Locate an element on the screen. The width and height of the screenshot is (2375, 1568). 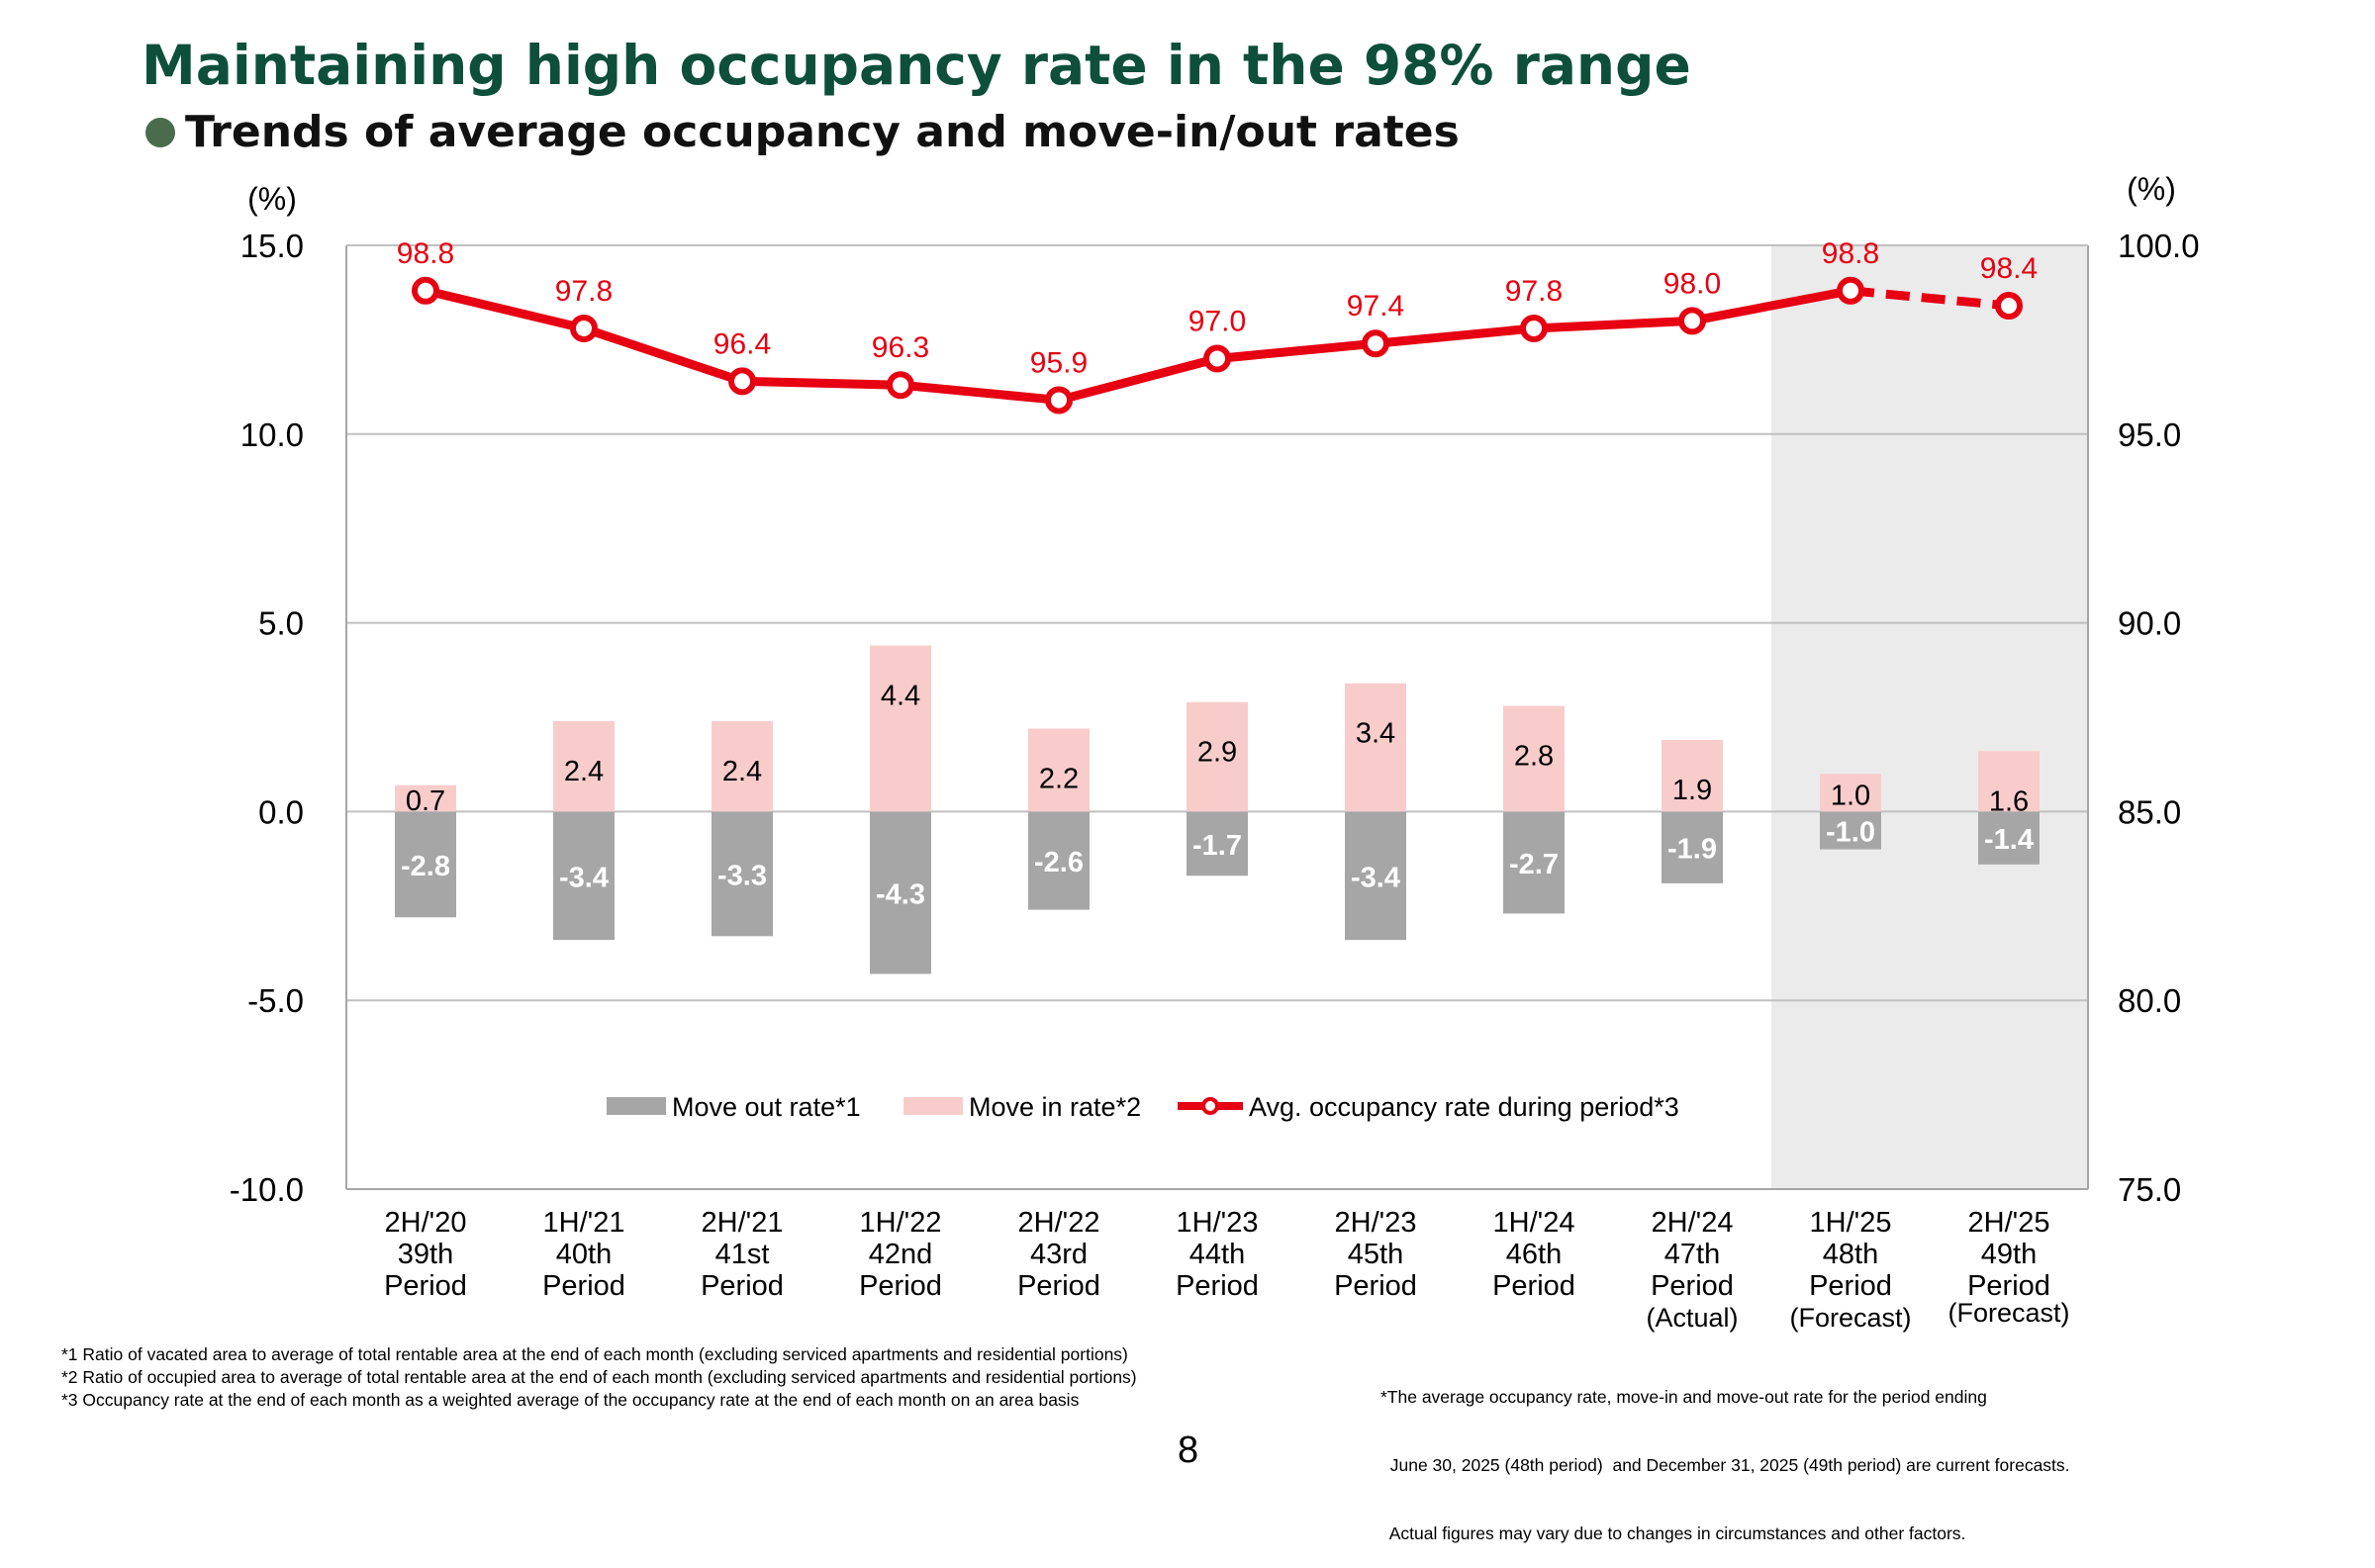
right-axis-tick: 75.0 is located at coordinates (2149, 1189).